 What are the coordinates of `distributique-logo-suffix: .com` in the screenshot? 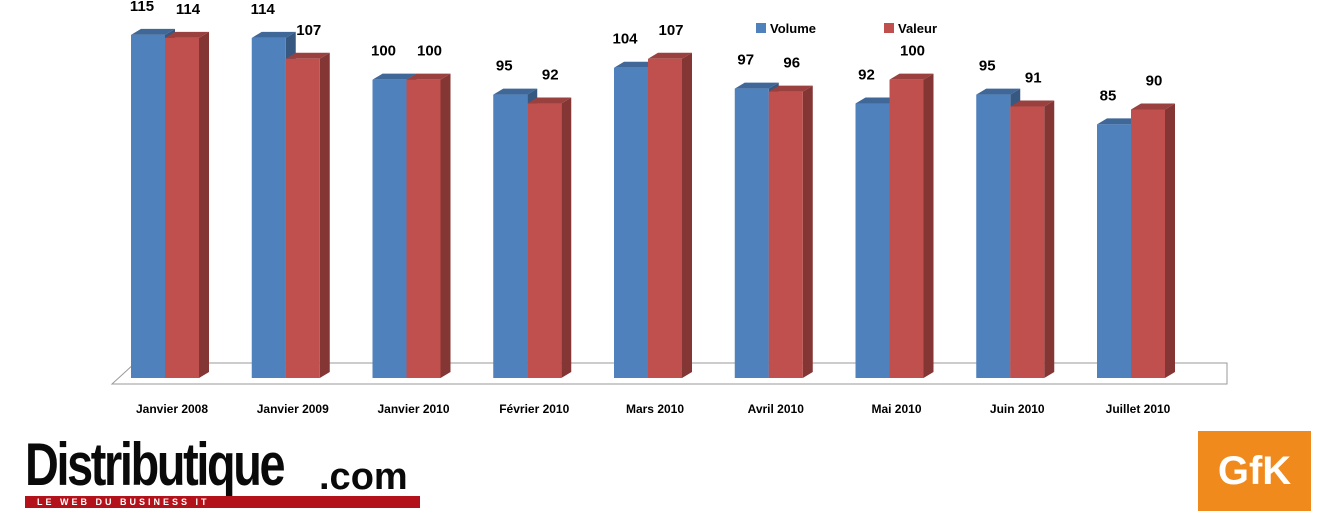 It's located at (363, 477).